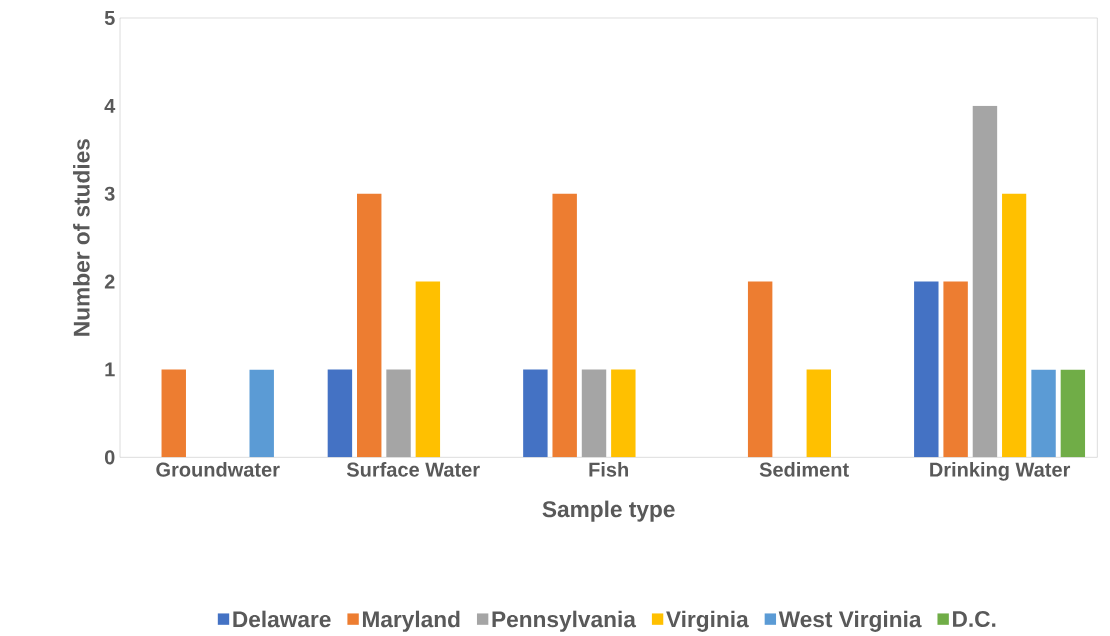 The image size is (1110, 636). I want to click on legend-label: West Virginia, so click(850, 621).